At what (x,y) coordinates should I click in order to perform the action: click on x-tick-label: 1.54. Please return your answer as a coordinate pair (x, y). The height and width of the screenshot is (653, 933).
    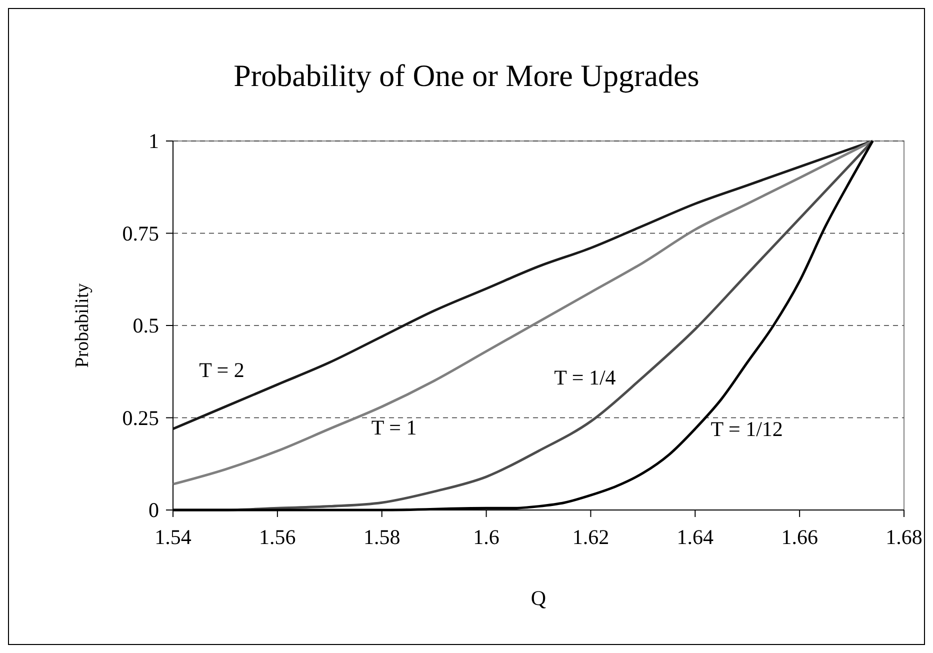
    Looking at the image, I should click on (173, 537).